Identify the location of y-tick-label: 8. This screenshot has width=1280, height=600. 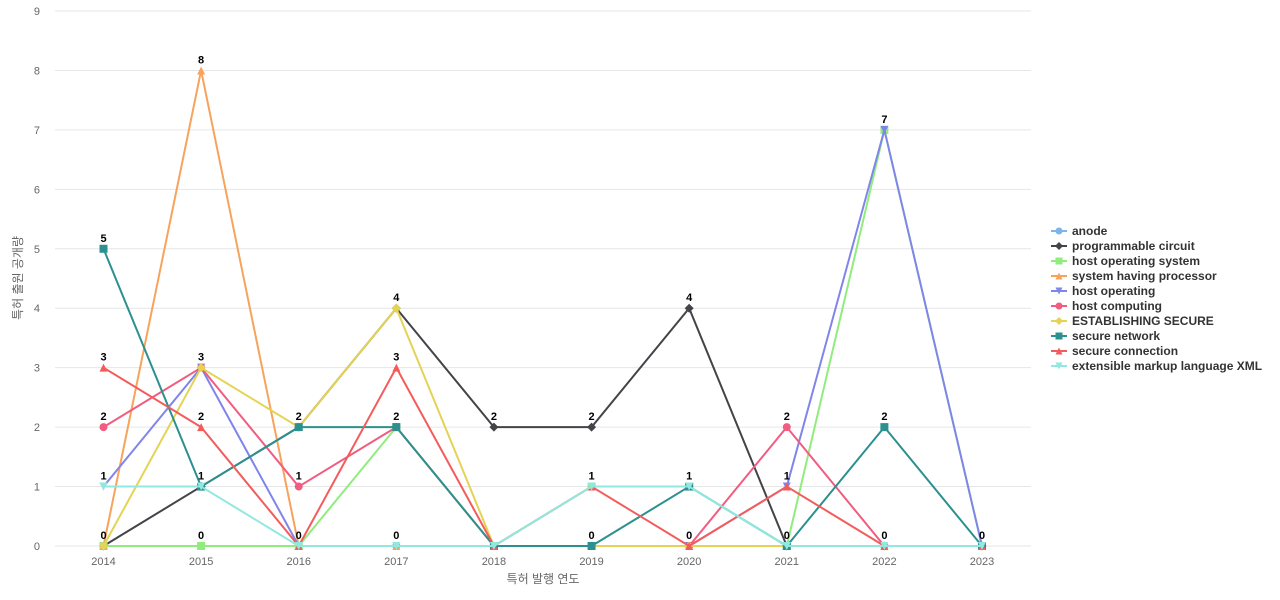
(37, 71).